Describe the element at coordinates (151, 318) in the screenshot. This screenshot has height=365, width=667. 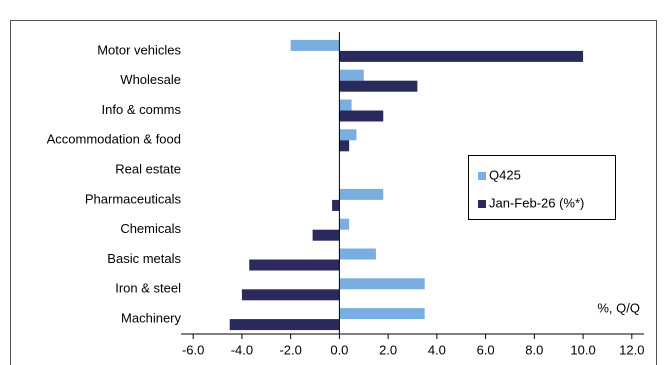
I see `y-tick-label: Machinery` at that location.